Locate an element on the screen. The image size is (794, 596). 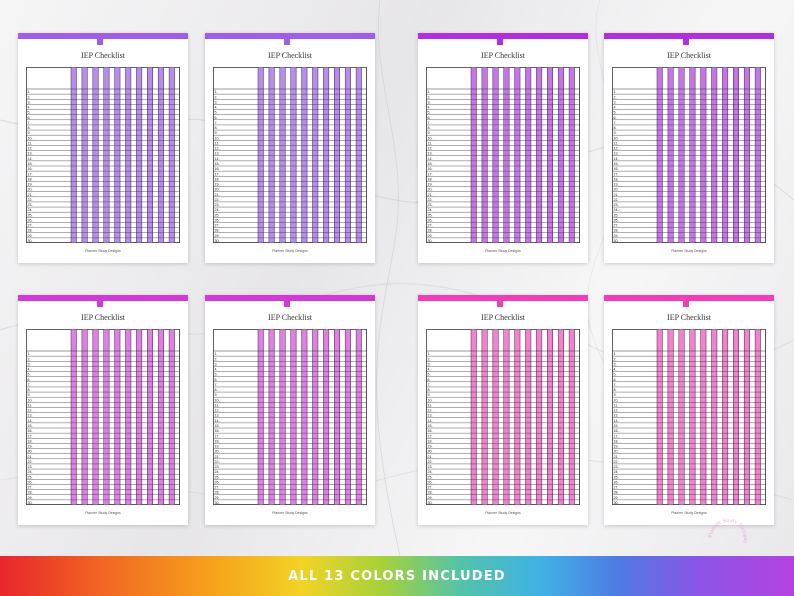
row-number: 7. is located at coordinates (615, 123).